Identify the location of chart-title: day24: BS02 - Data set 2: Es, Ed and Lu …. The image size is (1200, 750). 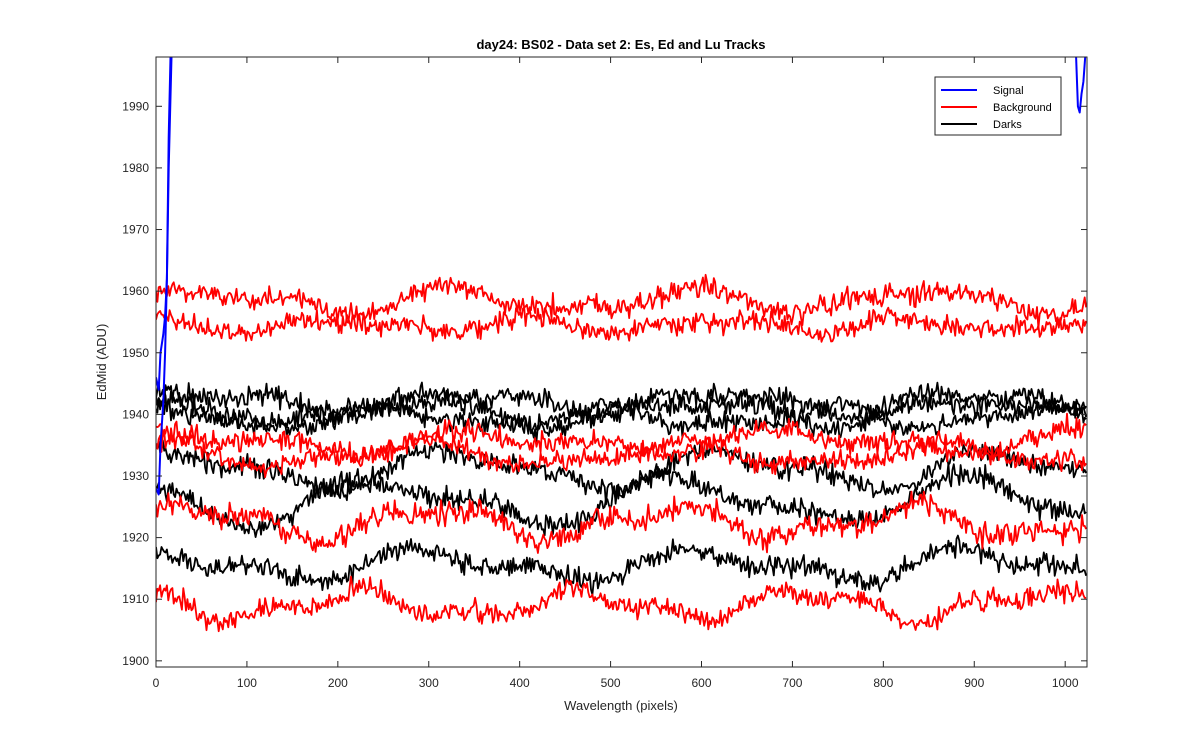
(620, 44).